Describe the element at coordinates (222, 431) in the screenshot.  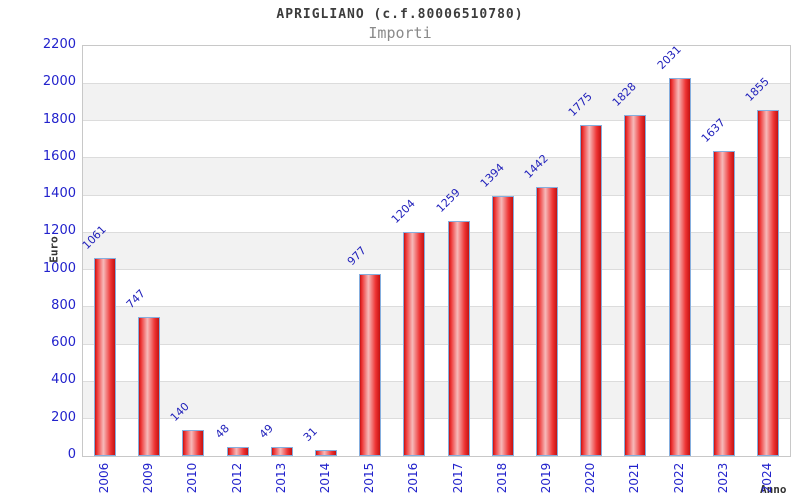
I see `bar-value-label: 48` at that location.